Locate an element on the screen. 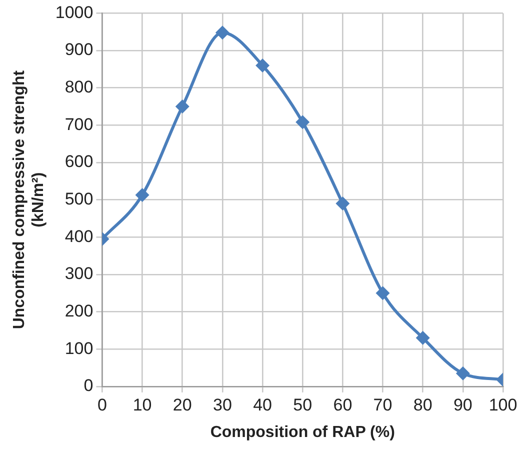 The image size is (525, 456). x-tick-label: 40 is located at coordinates (262, 404).